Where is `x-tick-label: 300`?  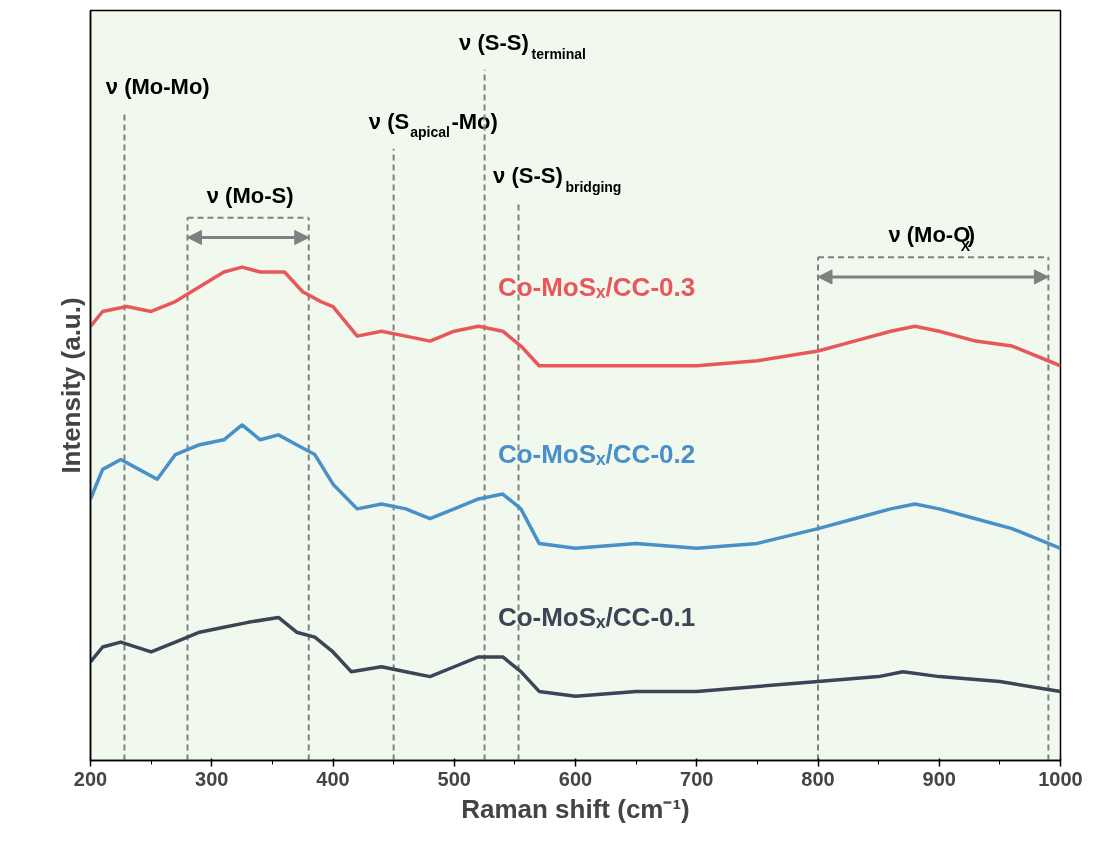 x-tick-label: 300 is located at coordinates (212, 778).